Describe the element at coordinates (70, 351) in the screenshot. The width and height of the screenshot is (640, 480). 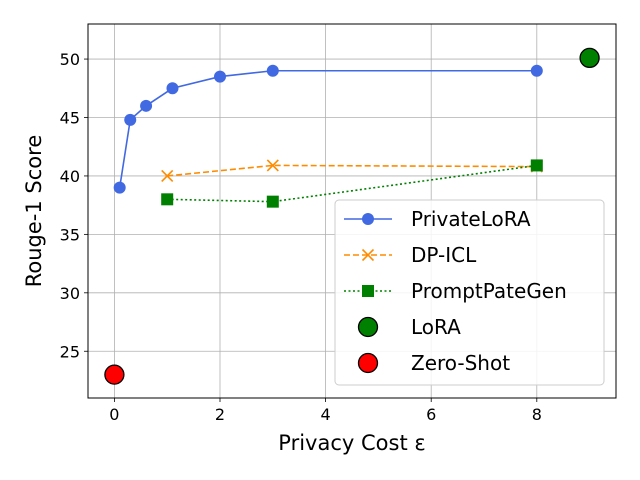
I see `y-tick-label: 25` at that location.